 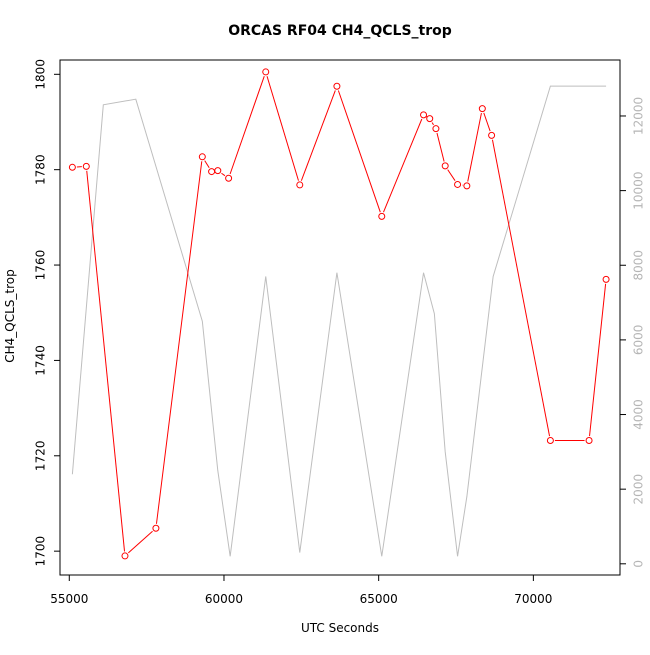 I want to click on y-tick-label: 1800, so click(x=41, y=74).